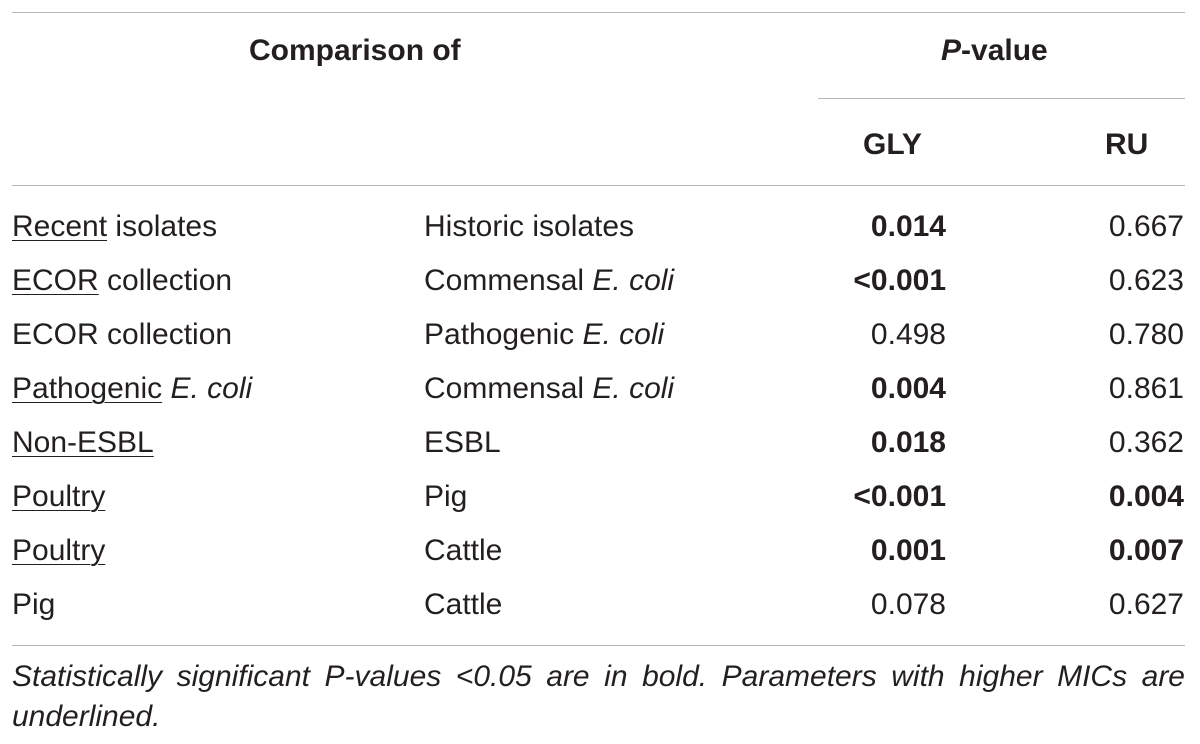  Describe the element at coordinates (908, 388) in the screenshot. I see `cell-gly-p-value: 0.004` at that location.